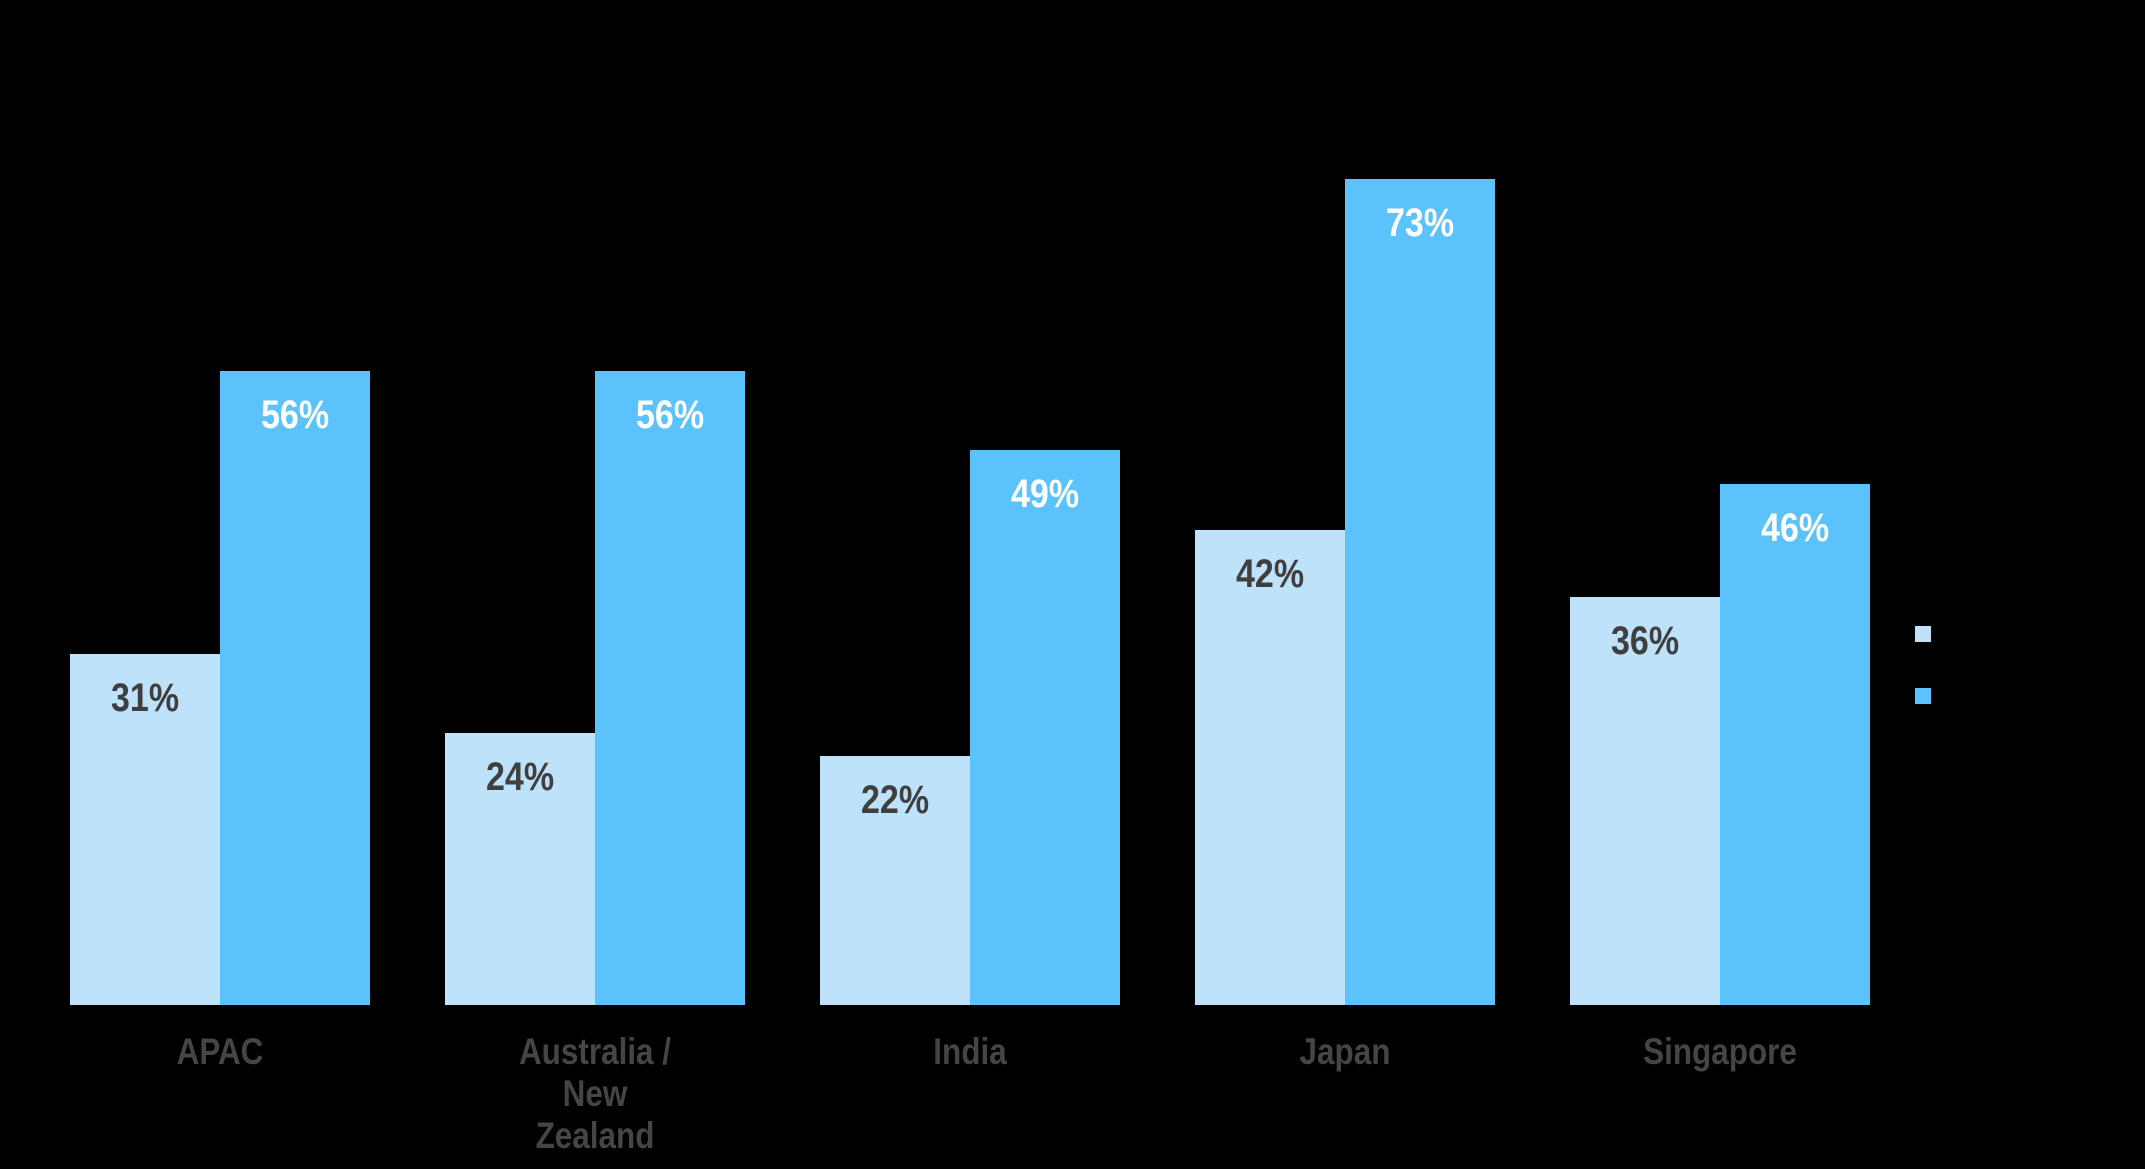 This screenshot has width=2145, height=1169. Describe the element at coordinates (1045, 494) in the screenshot. I see `bar-value-label: 49%` at that location.